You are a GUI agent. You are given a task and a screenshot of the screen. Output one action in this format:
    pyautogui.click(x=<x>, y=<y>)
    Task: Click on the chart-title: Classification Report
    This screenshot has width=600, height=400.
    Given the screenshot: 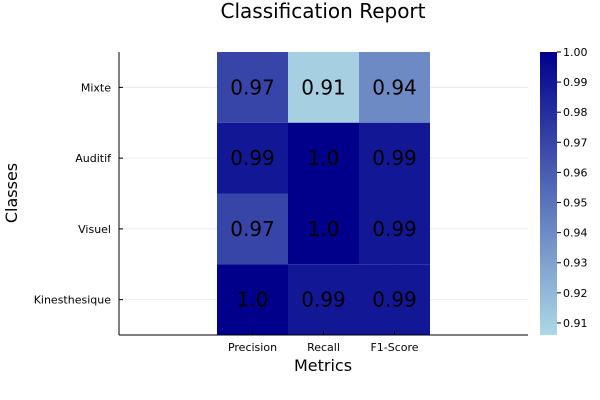 What is the action you would take?
    pyautogui.click(x=323, y=11)
    